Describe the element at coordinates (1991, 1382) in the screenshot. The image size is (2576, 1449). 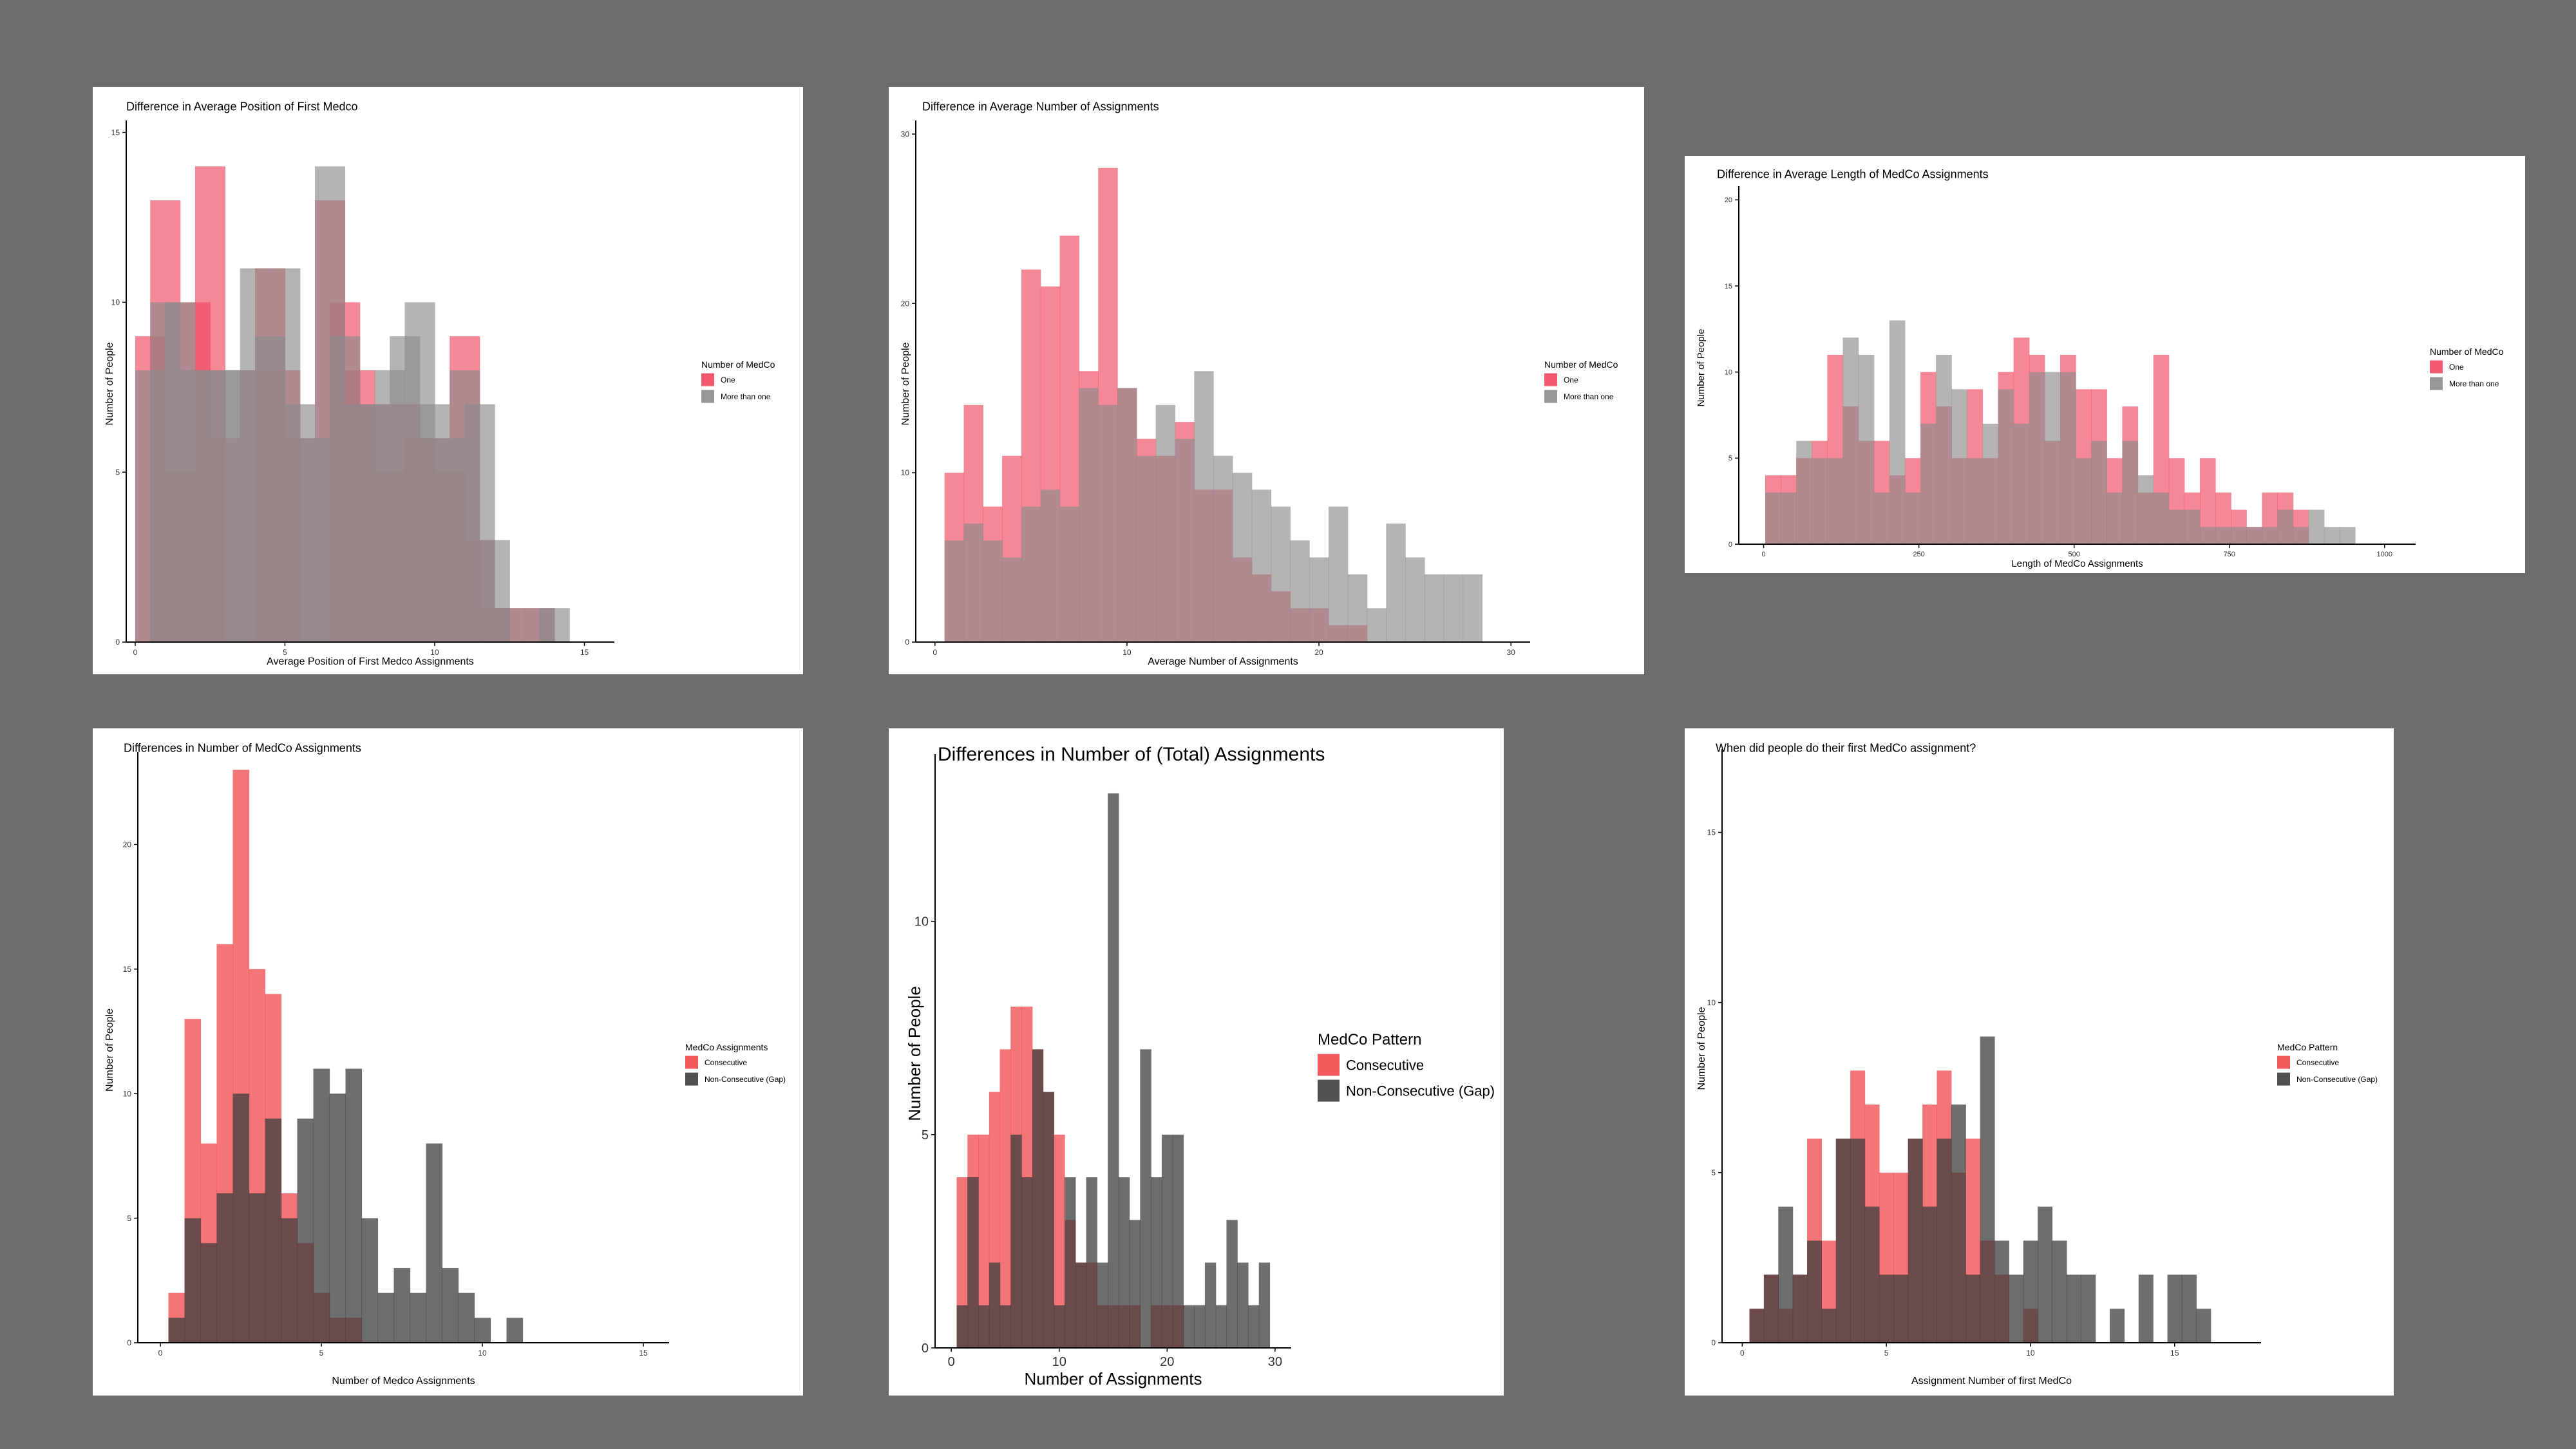
I see `x-axis-label: Assignment Number of first MedCo` at that location.